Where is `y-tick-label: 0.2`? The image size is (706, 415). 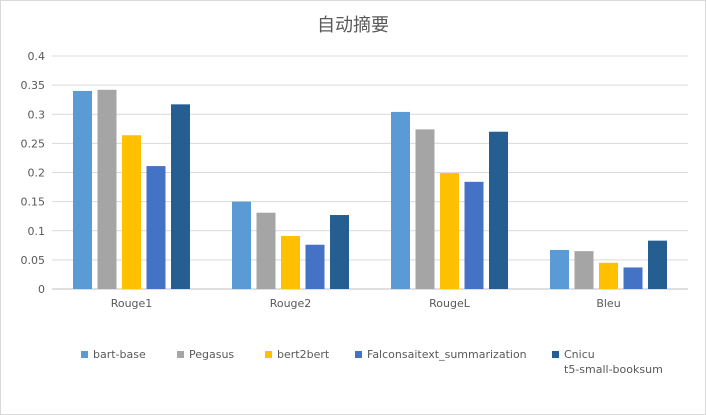
y-tick-label: 0.2 is located at coordinates (37, 173).